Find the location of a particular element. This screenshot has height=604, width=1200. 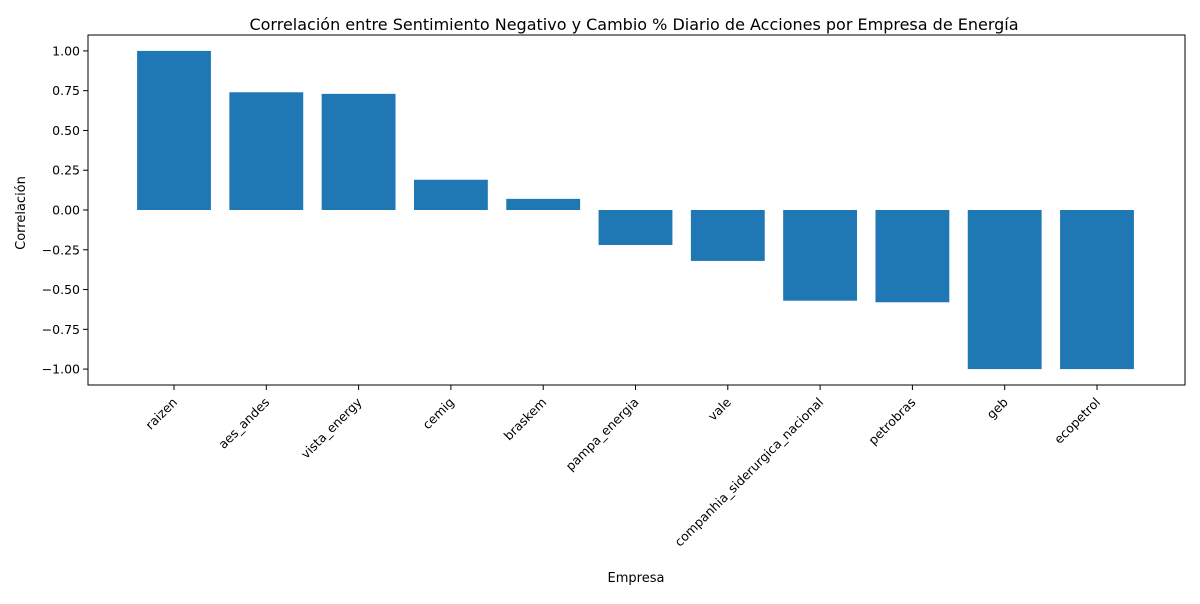

x-tick-label: raizen is located at coordinates (161, 414).